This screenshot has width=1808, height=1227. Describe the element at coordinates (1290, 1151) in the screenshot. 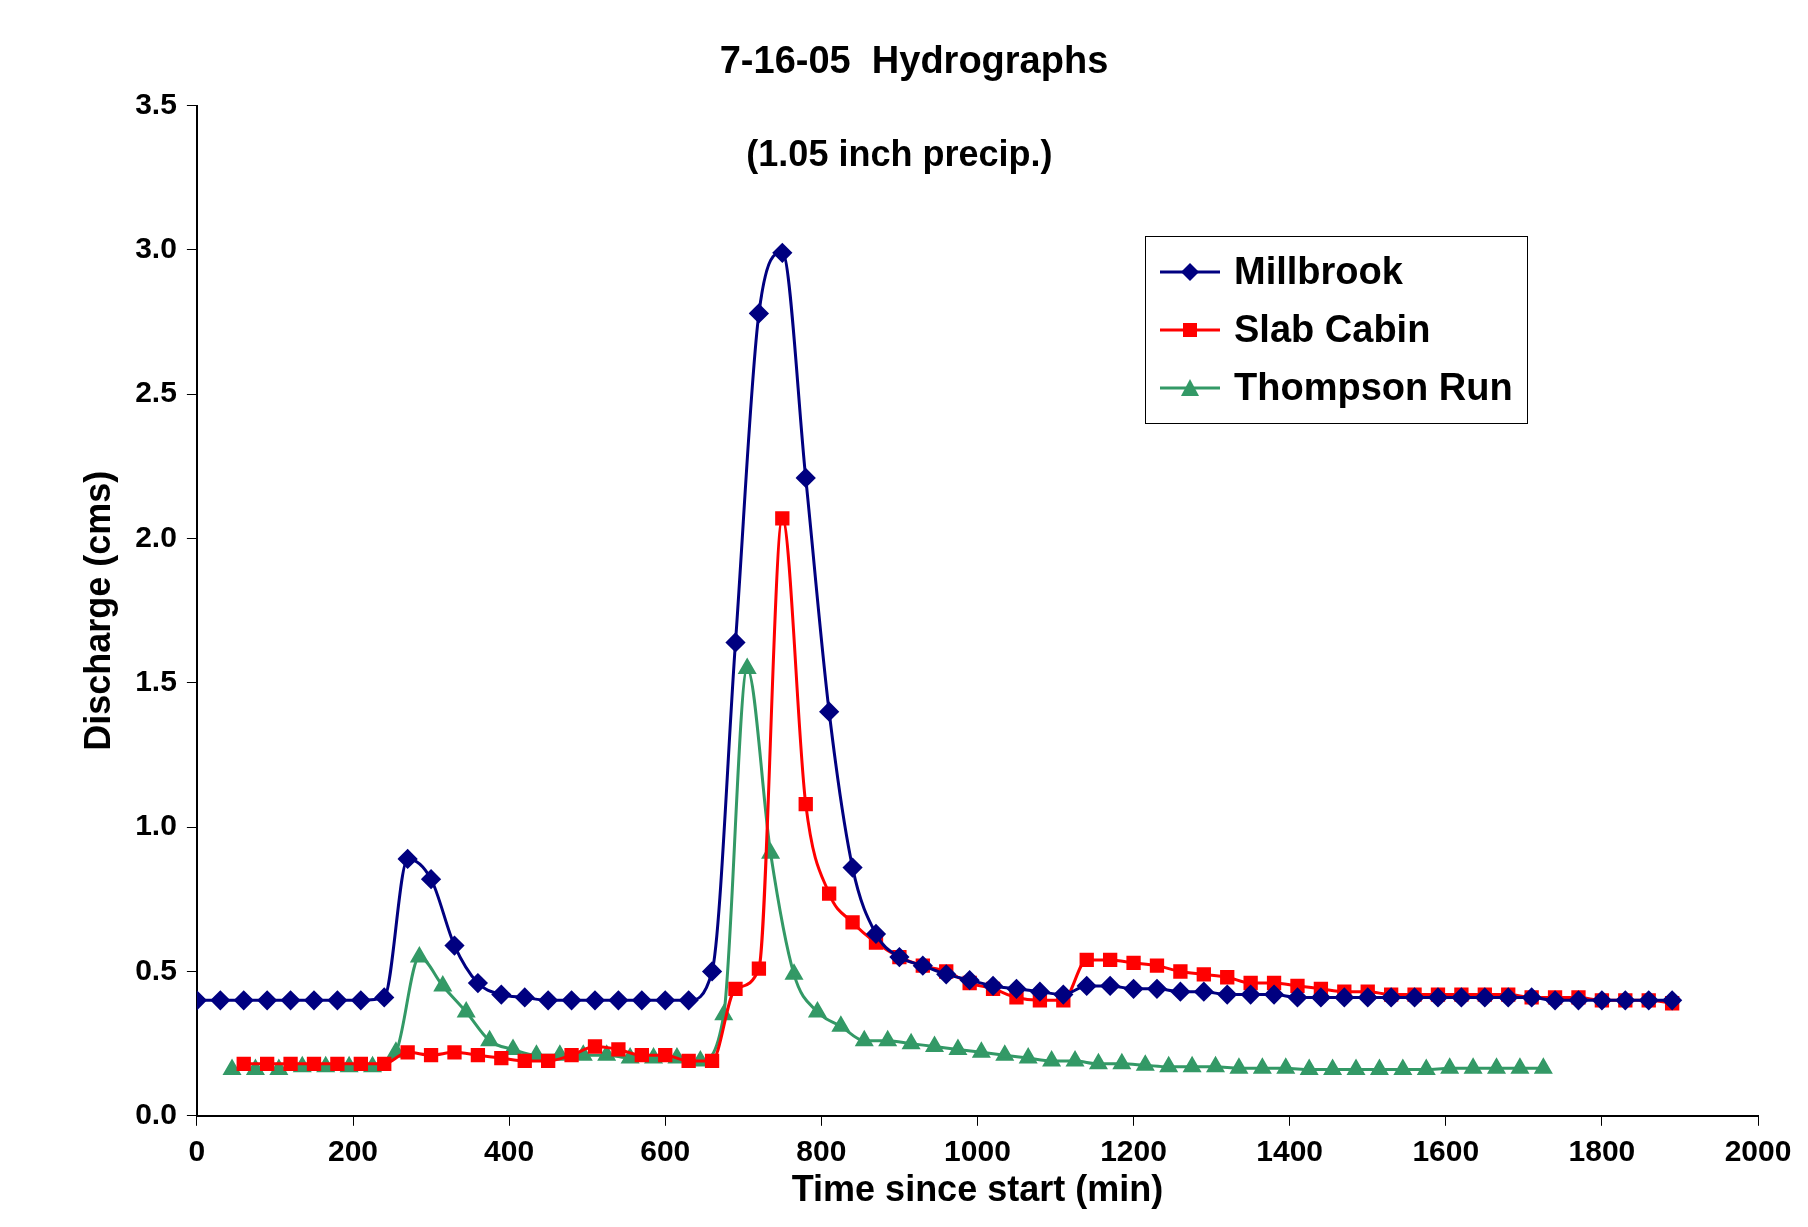

I see `x-tick-label: 1400` at that location.